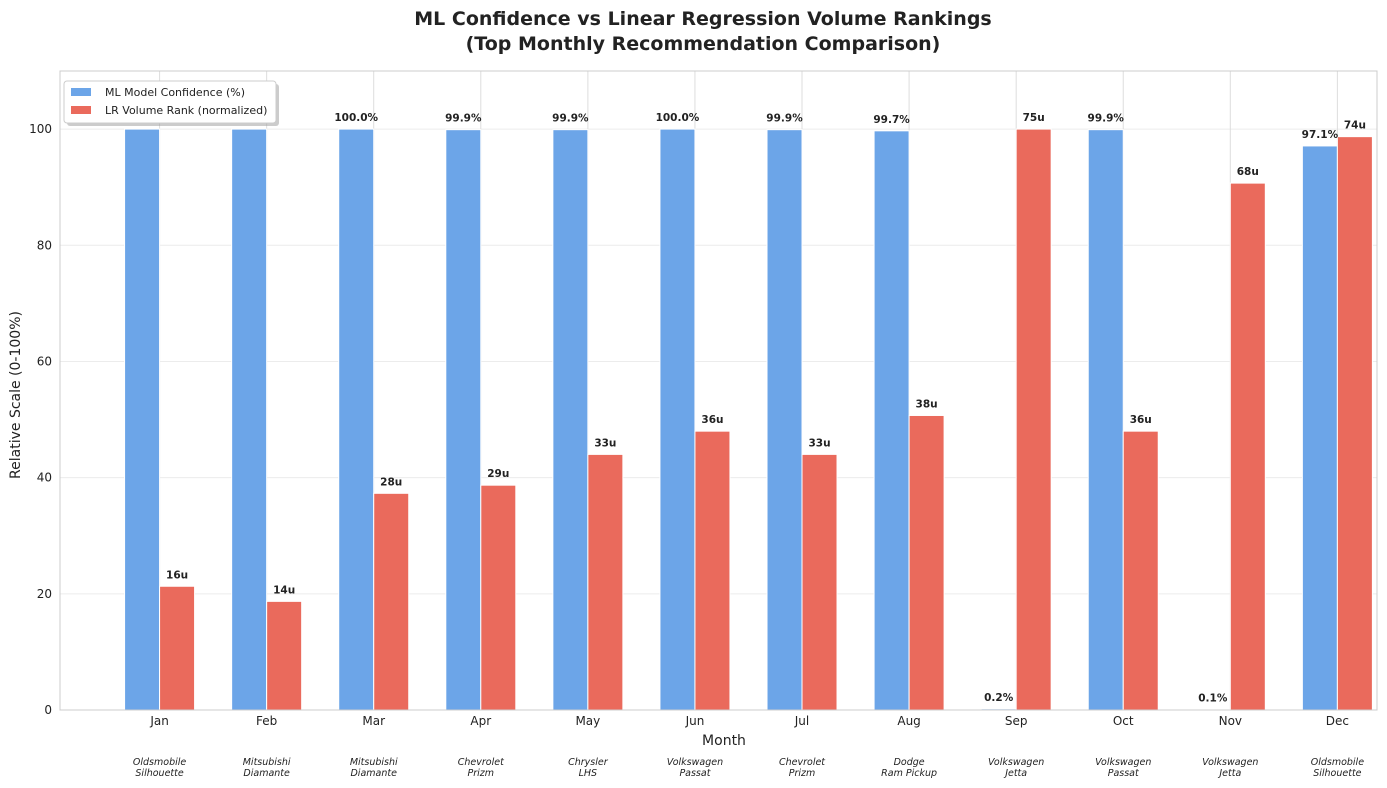  I want to click on y-tick-label: 80, so click(44, 245).